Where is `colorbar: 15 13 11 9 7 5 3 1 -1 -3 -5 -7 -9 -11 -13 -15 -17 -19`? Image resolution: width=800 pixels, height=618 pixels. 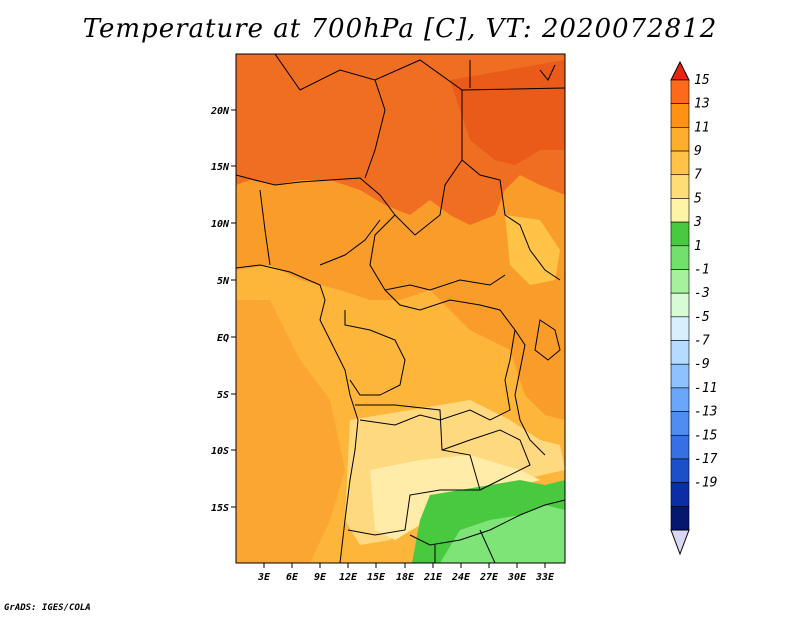
colorbar: 15 13 11 9 7 5 3 1 -1 -3 -5 -7 -9 -11 -13 -15 -17 -19 is located at coordinates (694, 308).